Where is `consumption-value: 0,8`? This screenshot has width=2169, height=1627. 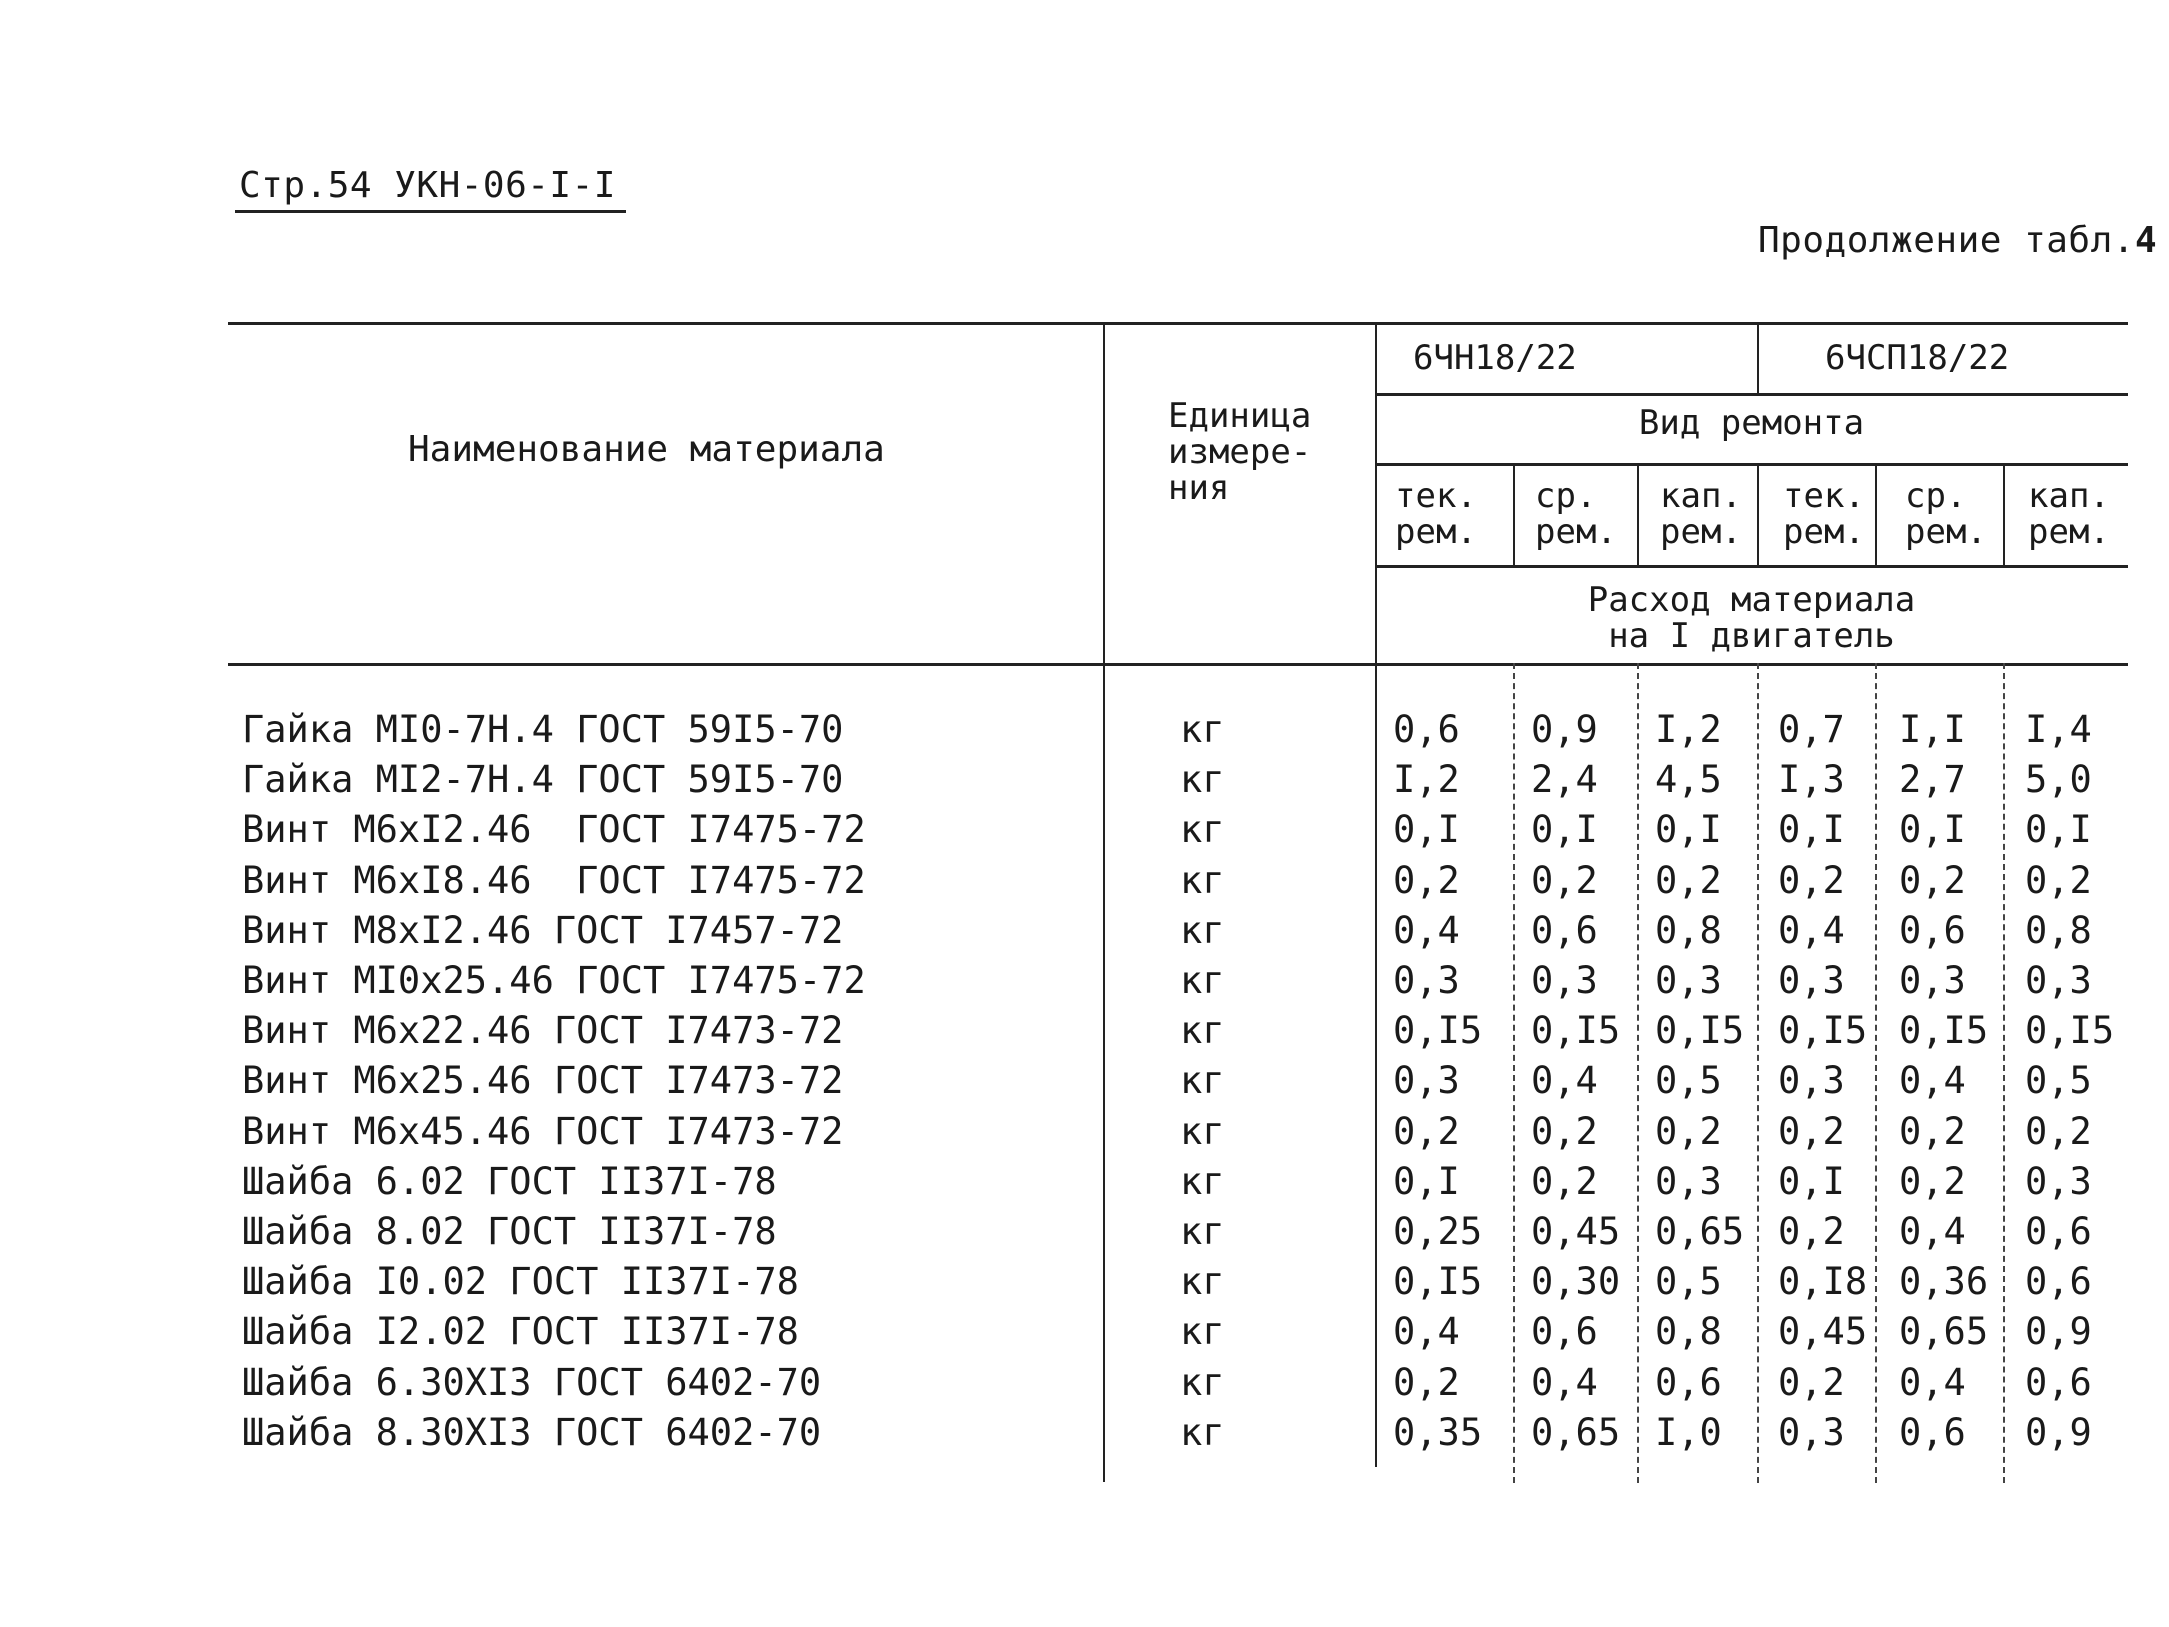 consumption-value: 0,8 is located at coordinates (2058, 930).